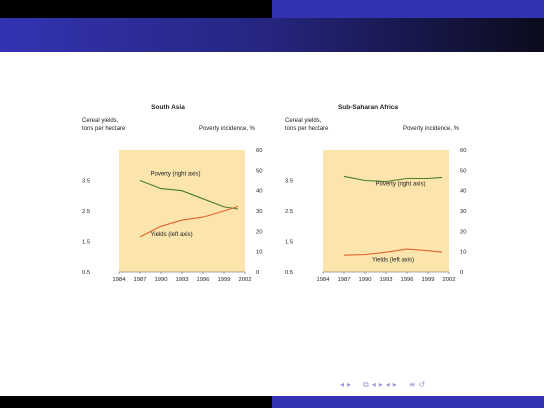 This screenshot has height=408, width=544. Describe the element at coordinates (349, 384) in the screenshot. I see `triangle-right-icon: ▸` at that location.